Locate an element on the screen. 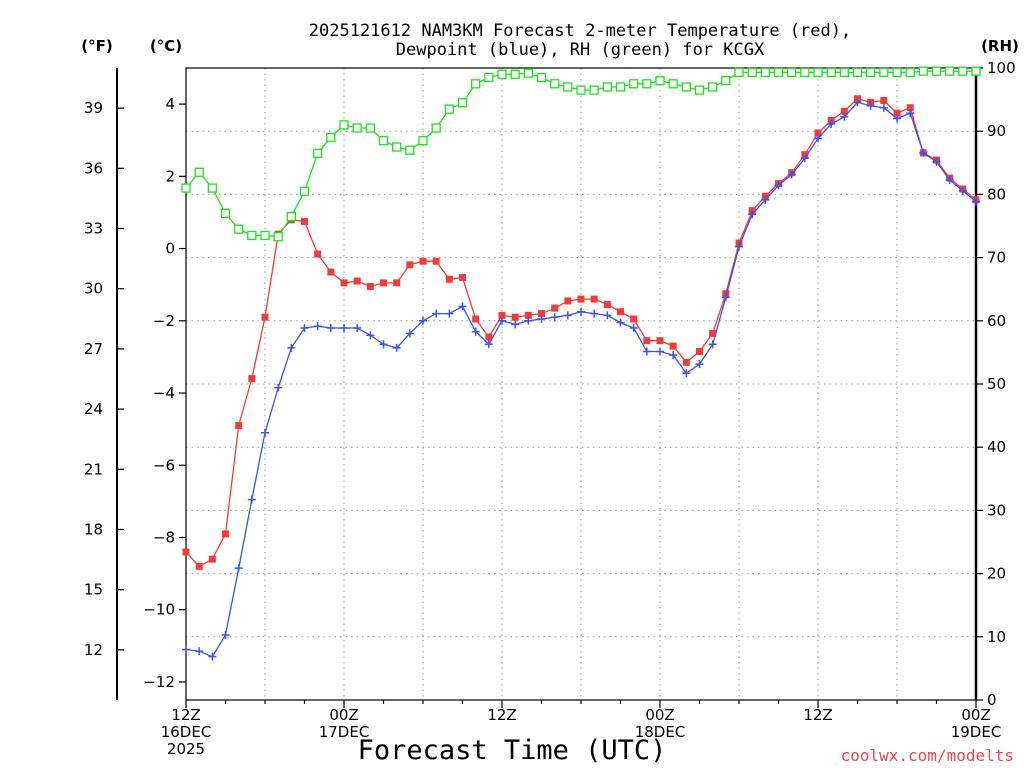 The width and height of the screenshot is (1024, 768). x-tick-label-line: 16DEC is located at coordinates (186, 732).